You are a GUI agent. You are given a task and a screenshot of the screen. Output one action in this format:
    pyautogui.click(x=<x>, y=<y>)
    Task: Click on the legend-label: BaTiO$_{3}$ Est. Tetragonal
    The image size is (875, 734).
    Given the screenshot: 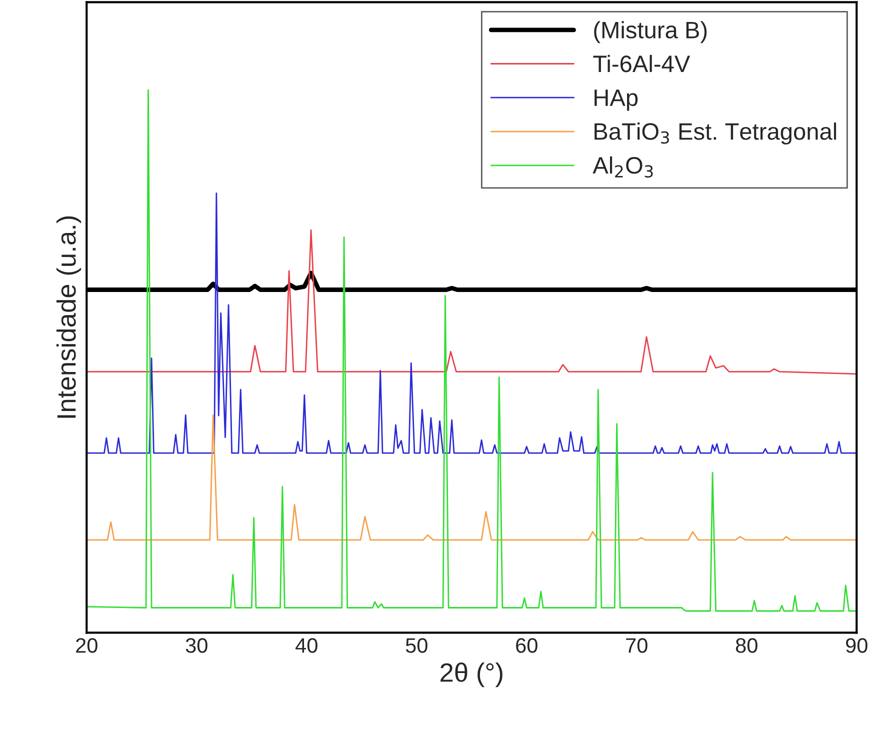 What is the action you would take?
    pyautogui.click(x=715, y=133)
    